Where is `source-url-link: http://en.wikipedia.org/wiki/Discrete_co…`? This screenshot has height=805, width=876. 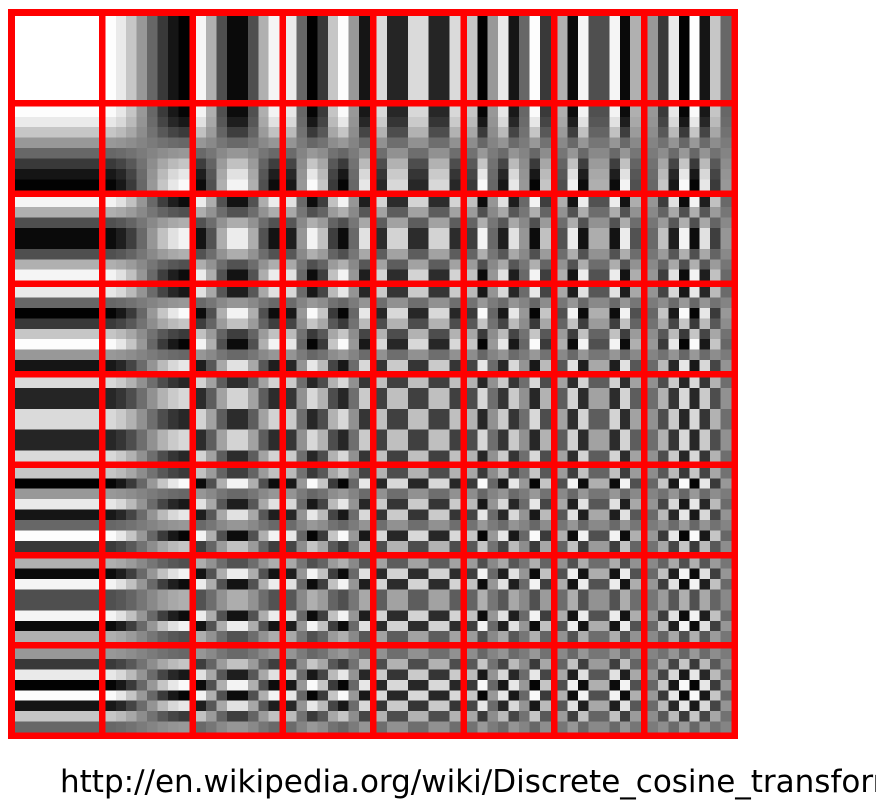
source-url-link: http://en.wikipedia.org/wiki/Discrete_co… is located at coordinates (468, 782).